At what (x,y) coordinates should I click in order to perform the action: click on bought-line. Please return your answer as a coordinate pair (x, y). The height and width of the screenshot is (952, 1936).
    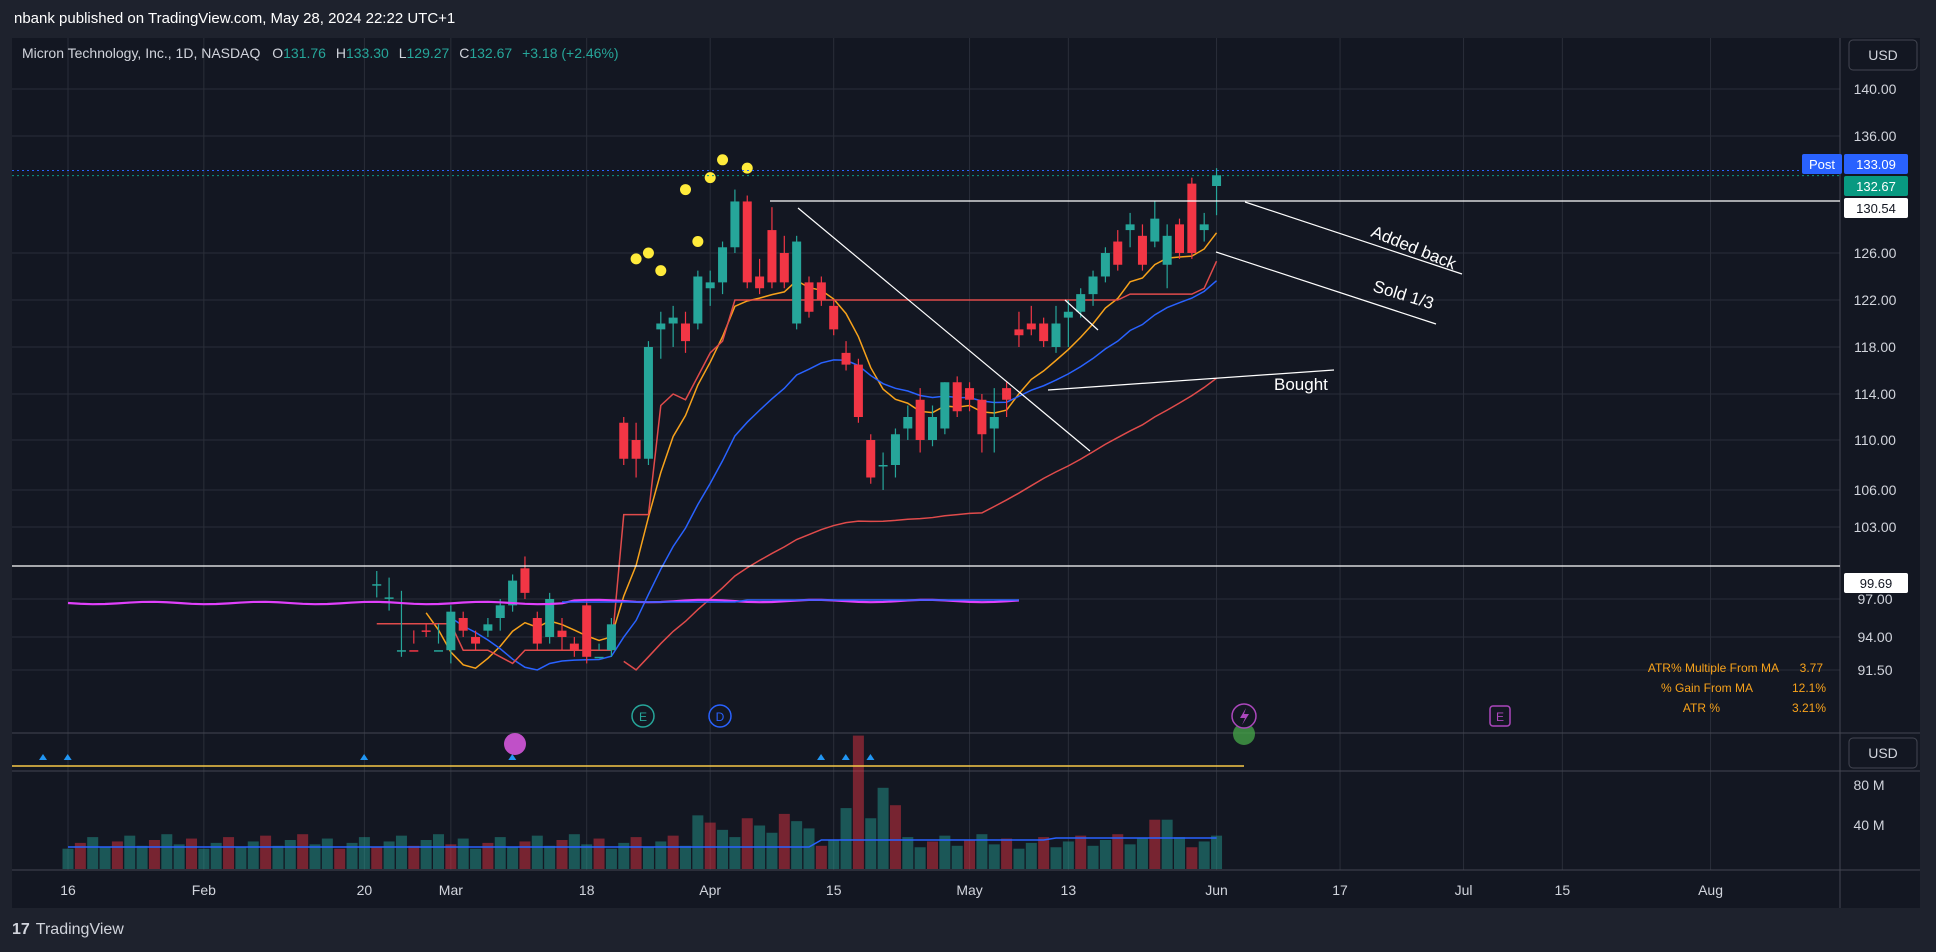
    Looking at the image, I should click on (1191, 380).